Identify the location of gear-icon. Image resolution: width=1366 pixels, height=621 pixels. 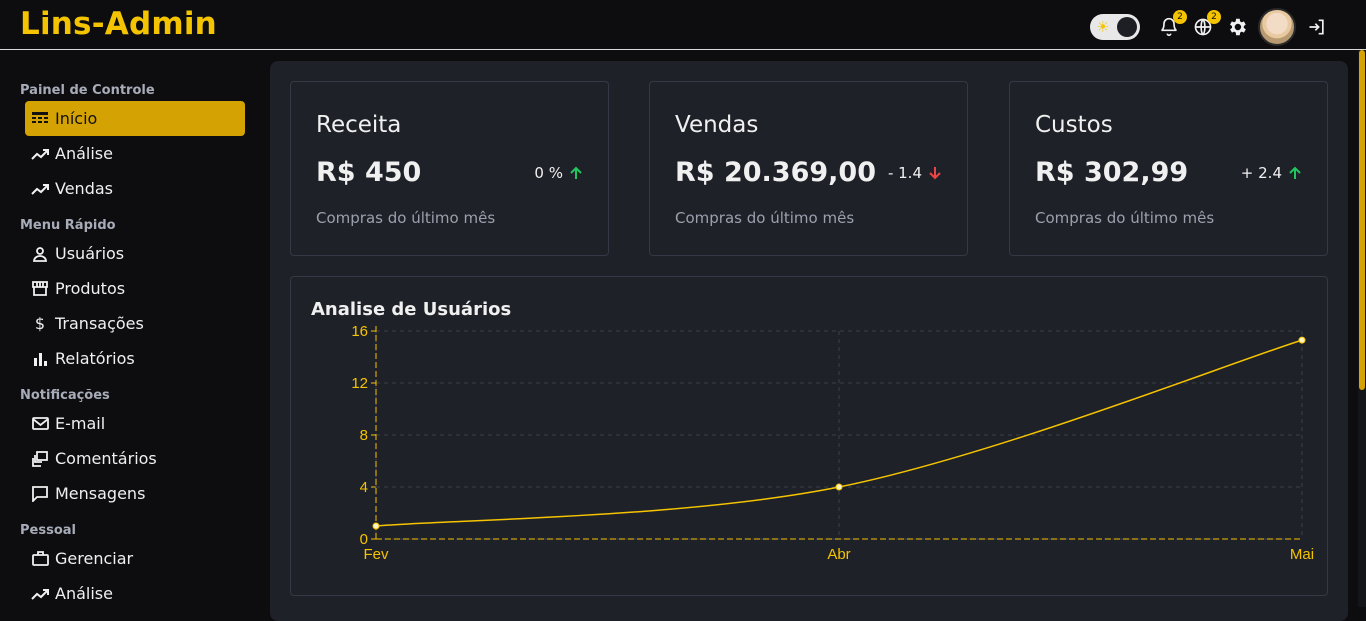
(1238, 27).